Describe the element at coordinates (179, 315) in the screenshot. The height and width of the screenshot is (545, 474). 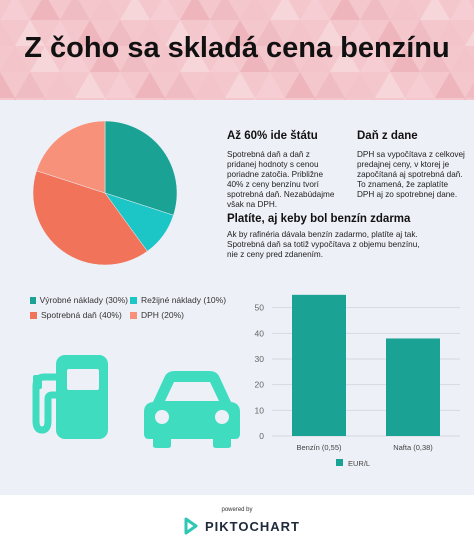
I see `legend-item-vat: DPH (20%)` at that location.